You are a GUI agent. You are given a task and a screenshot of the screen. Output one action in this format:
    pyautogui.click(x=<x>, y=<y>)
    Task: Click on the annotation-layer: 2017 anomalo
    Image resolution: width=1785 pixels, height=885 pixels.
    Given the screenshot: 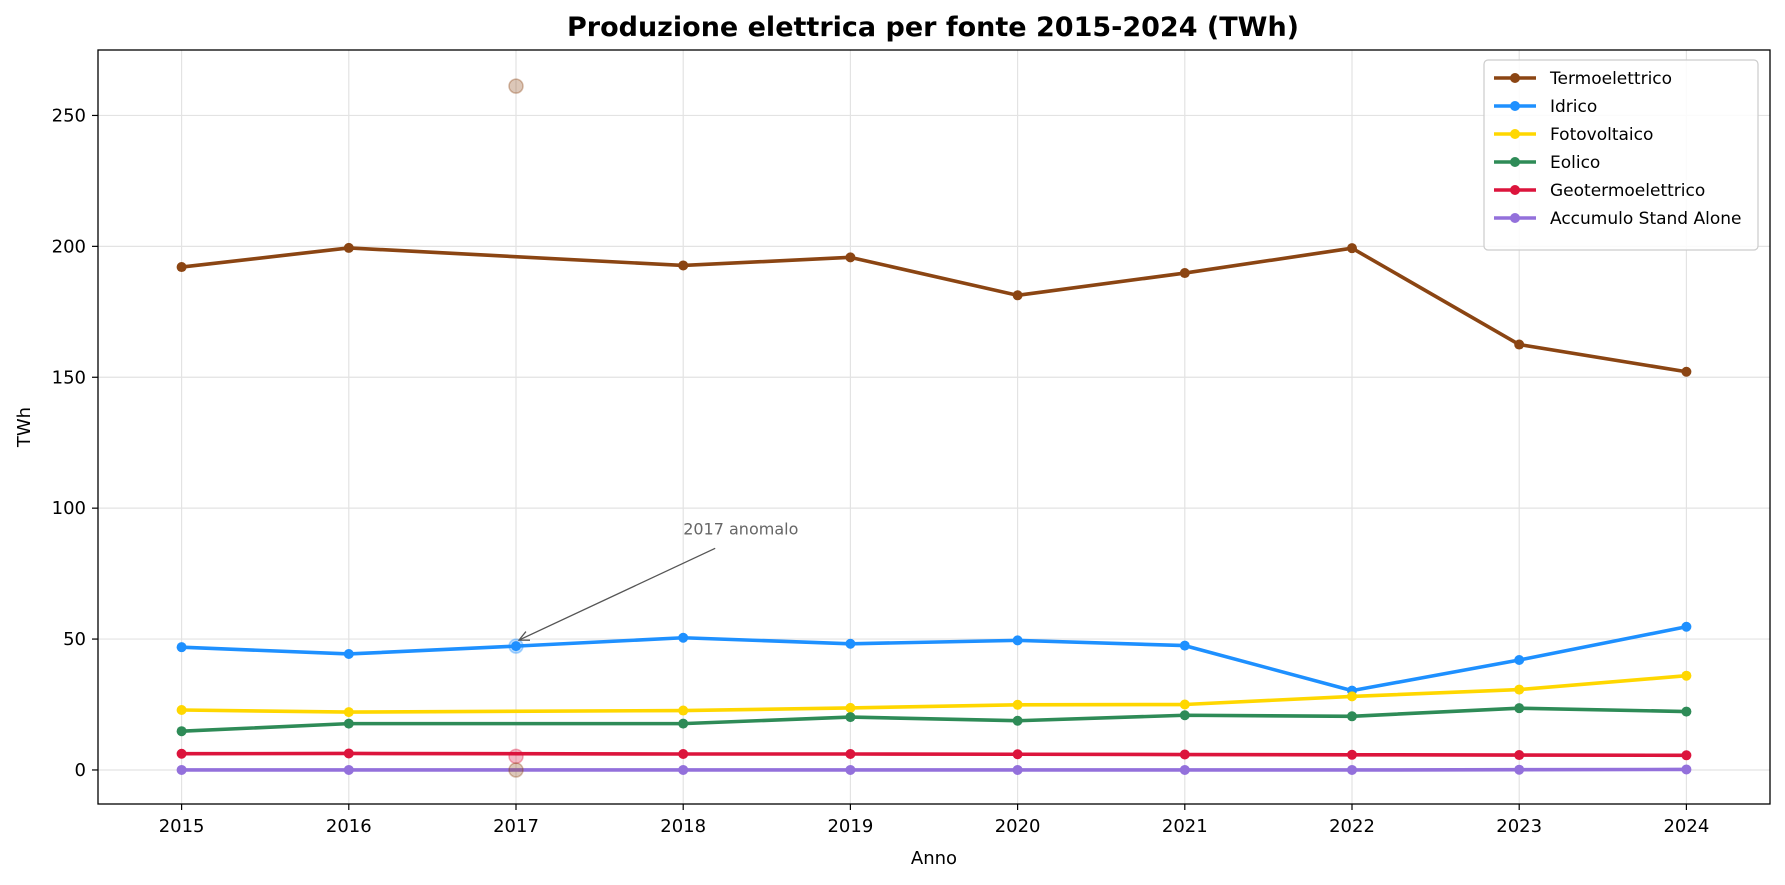 What is the action you would take?
    pyautogui.click(x=657, y=580)
    